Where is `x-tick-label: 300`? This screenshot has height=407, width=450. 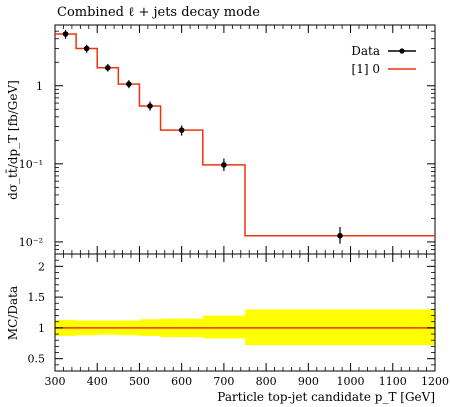 x-tick-label: 300 is located at coordinates (55, 381).